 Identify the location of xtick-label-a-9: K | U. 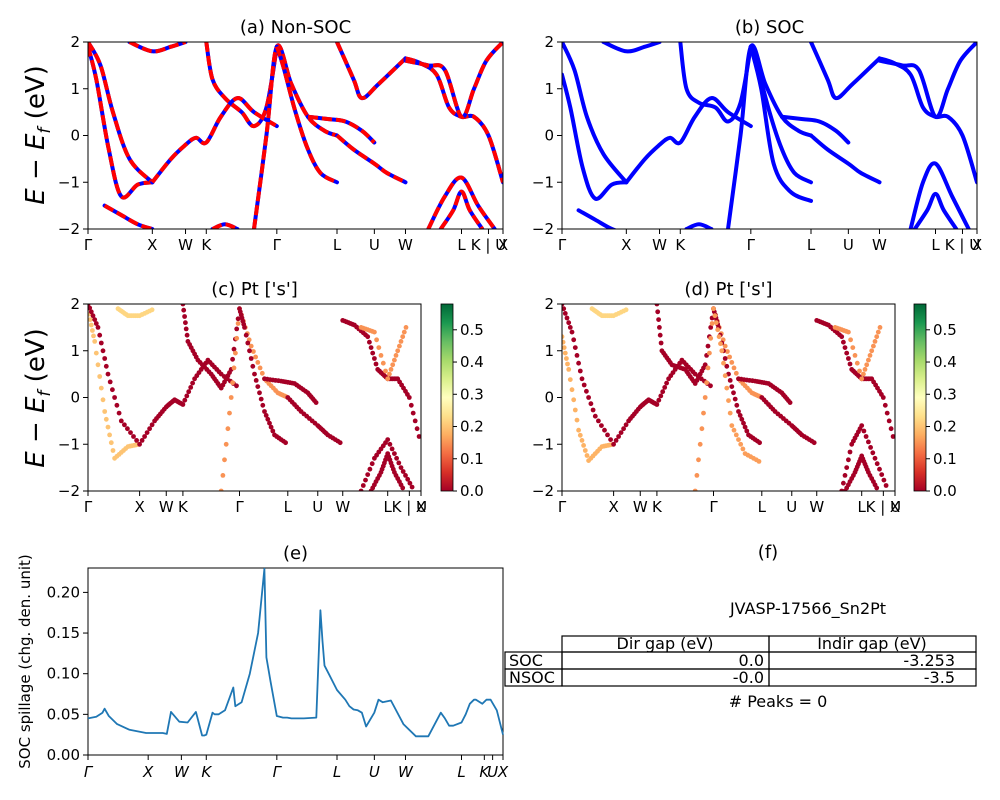
(488, 245).